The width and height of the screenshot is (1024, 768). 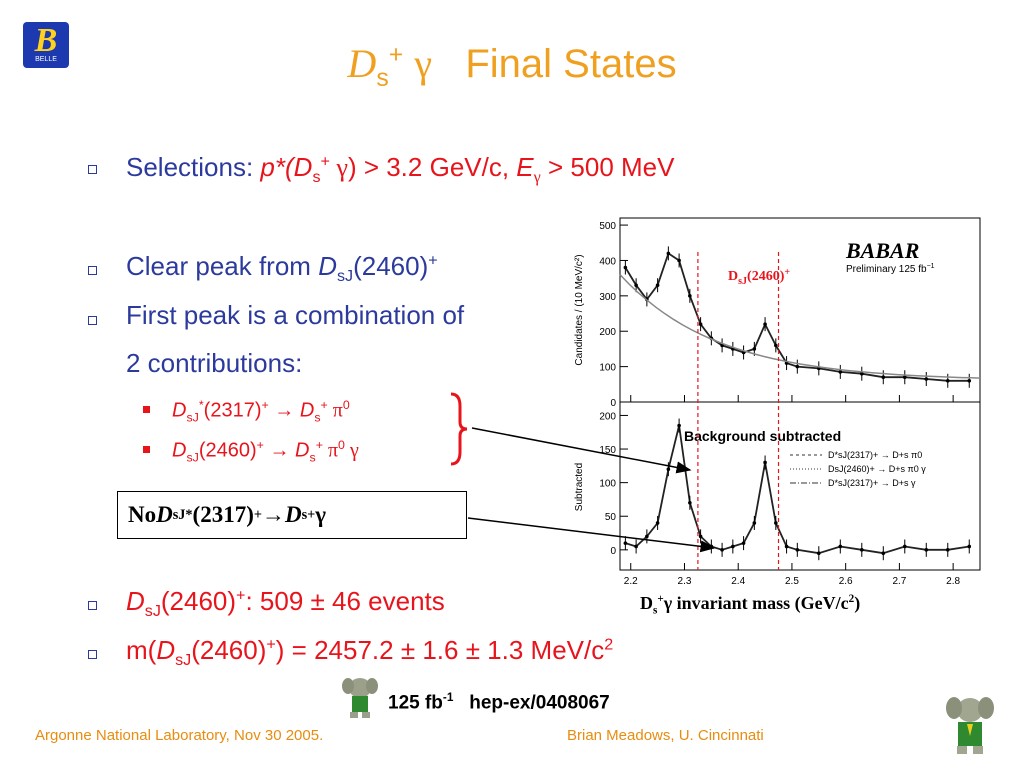 What do you see at coordinates (953, 581) in the screenshot?
I see `x-tick-label: 2.8` at bounding box center [953, 581].